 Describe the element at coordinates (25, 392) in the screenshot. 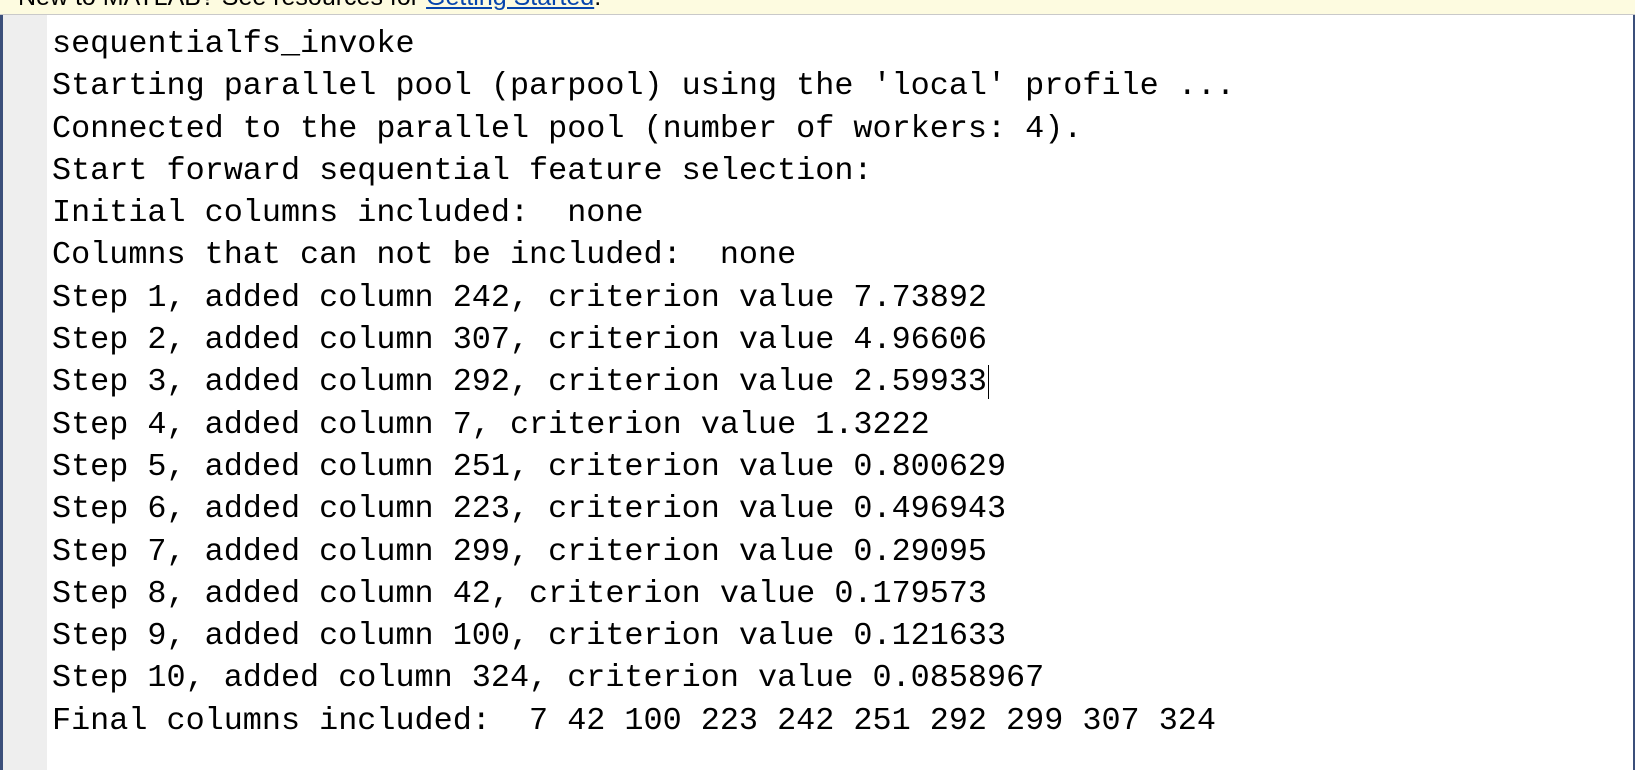

I see `command-window-gutter` at that location.